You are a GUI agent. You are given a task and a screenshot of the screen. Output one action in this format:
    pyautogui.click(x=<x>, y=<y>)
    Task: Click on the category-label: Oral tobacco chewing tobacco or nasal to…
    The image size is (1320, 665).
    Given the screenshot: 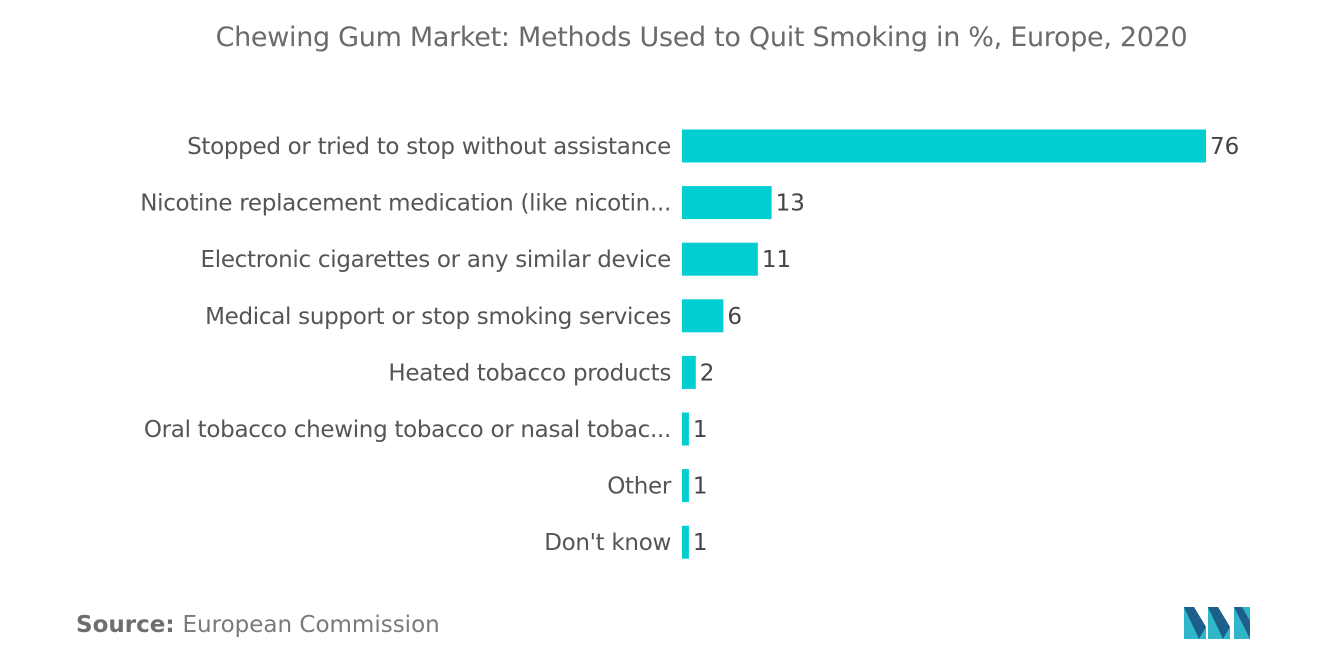 What is the action you would take?
    pyautogui.click(x=407, y=430)
    